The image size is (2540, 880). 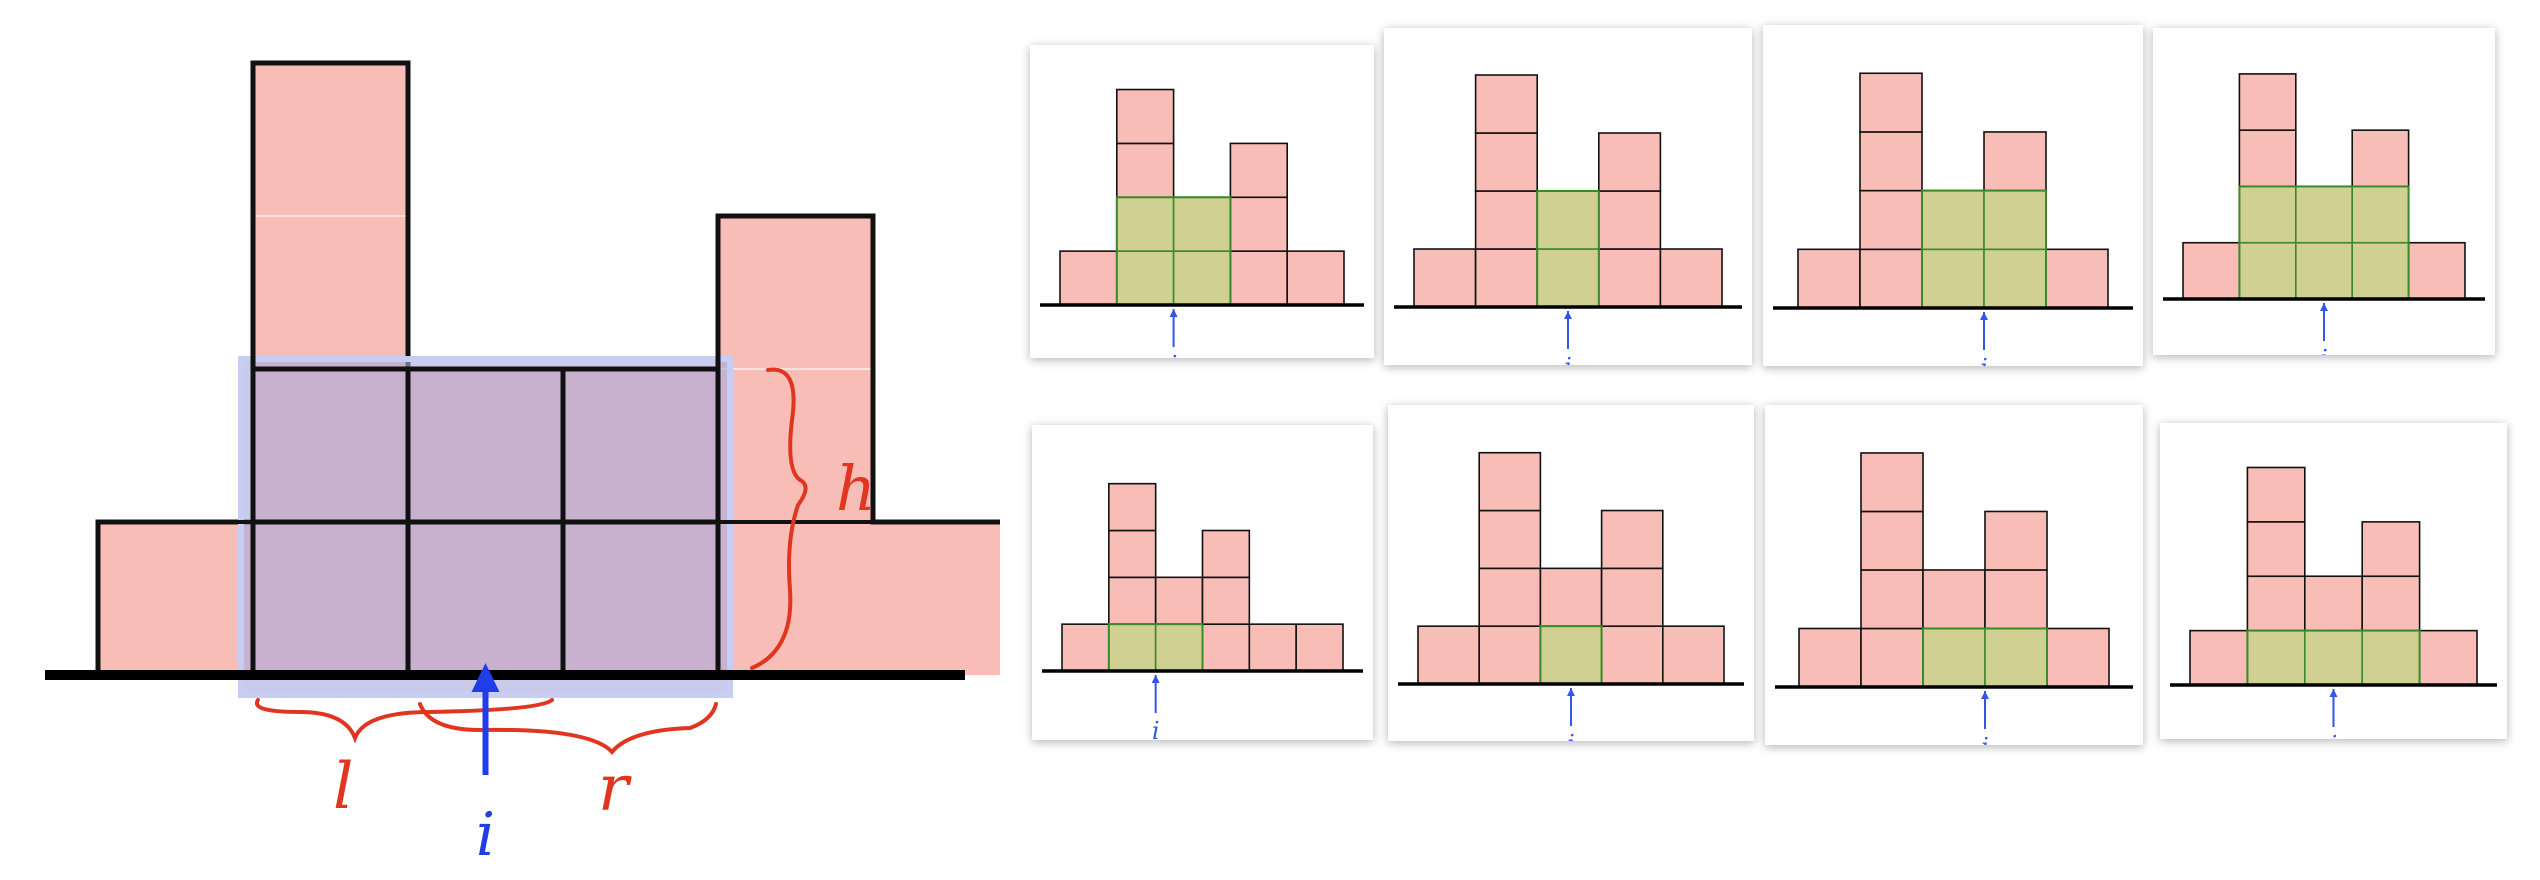 What do you see at coordinates (779, 518) in the screenshot?
I see `height-brace` at bounding box center [779, 518].